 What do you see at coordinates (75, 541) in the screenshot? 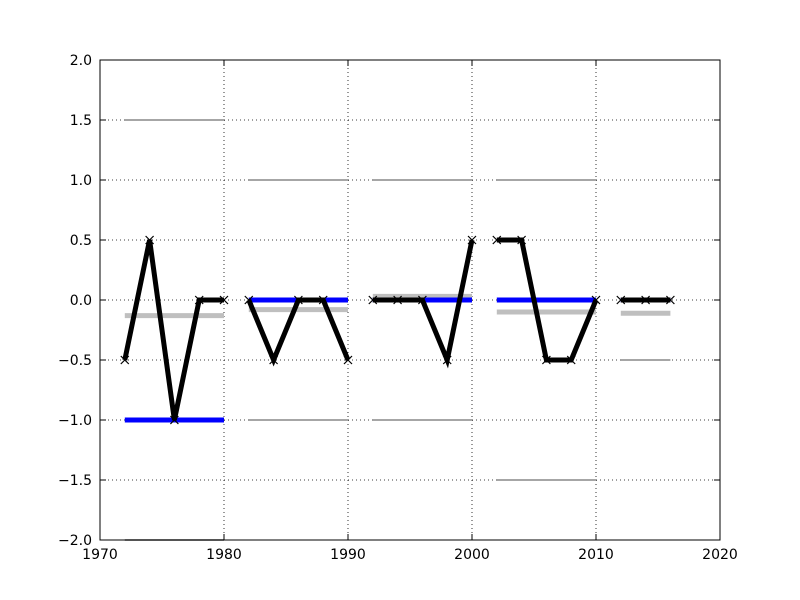
I see `y-tick-label: −2.0` at bounding box center [75, 541].